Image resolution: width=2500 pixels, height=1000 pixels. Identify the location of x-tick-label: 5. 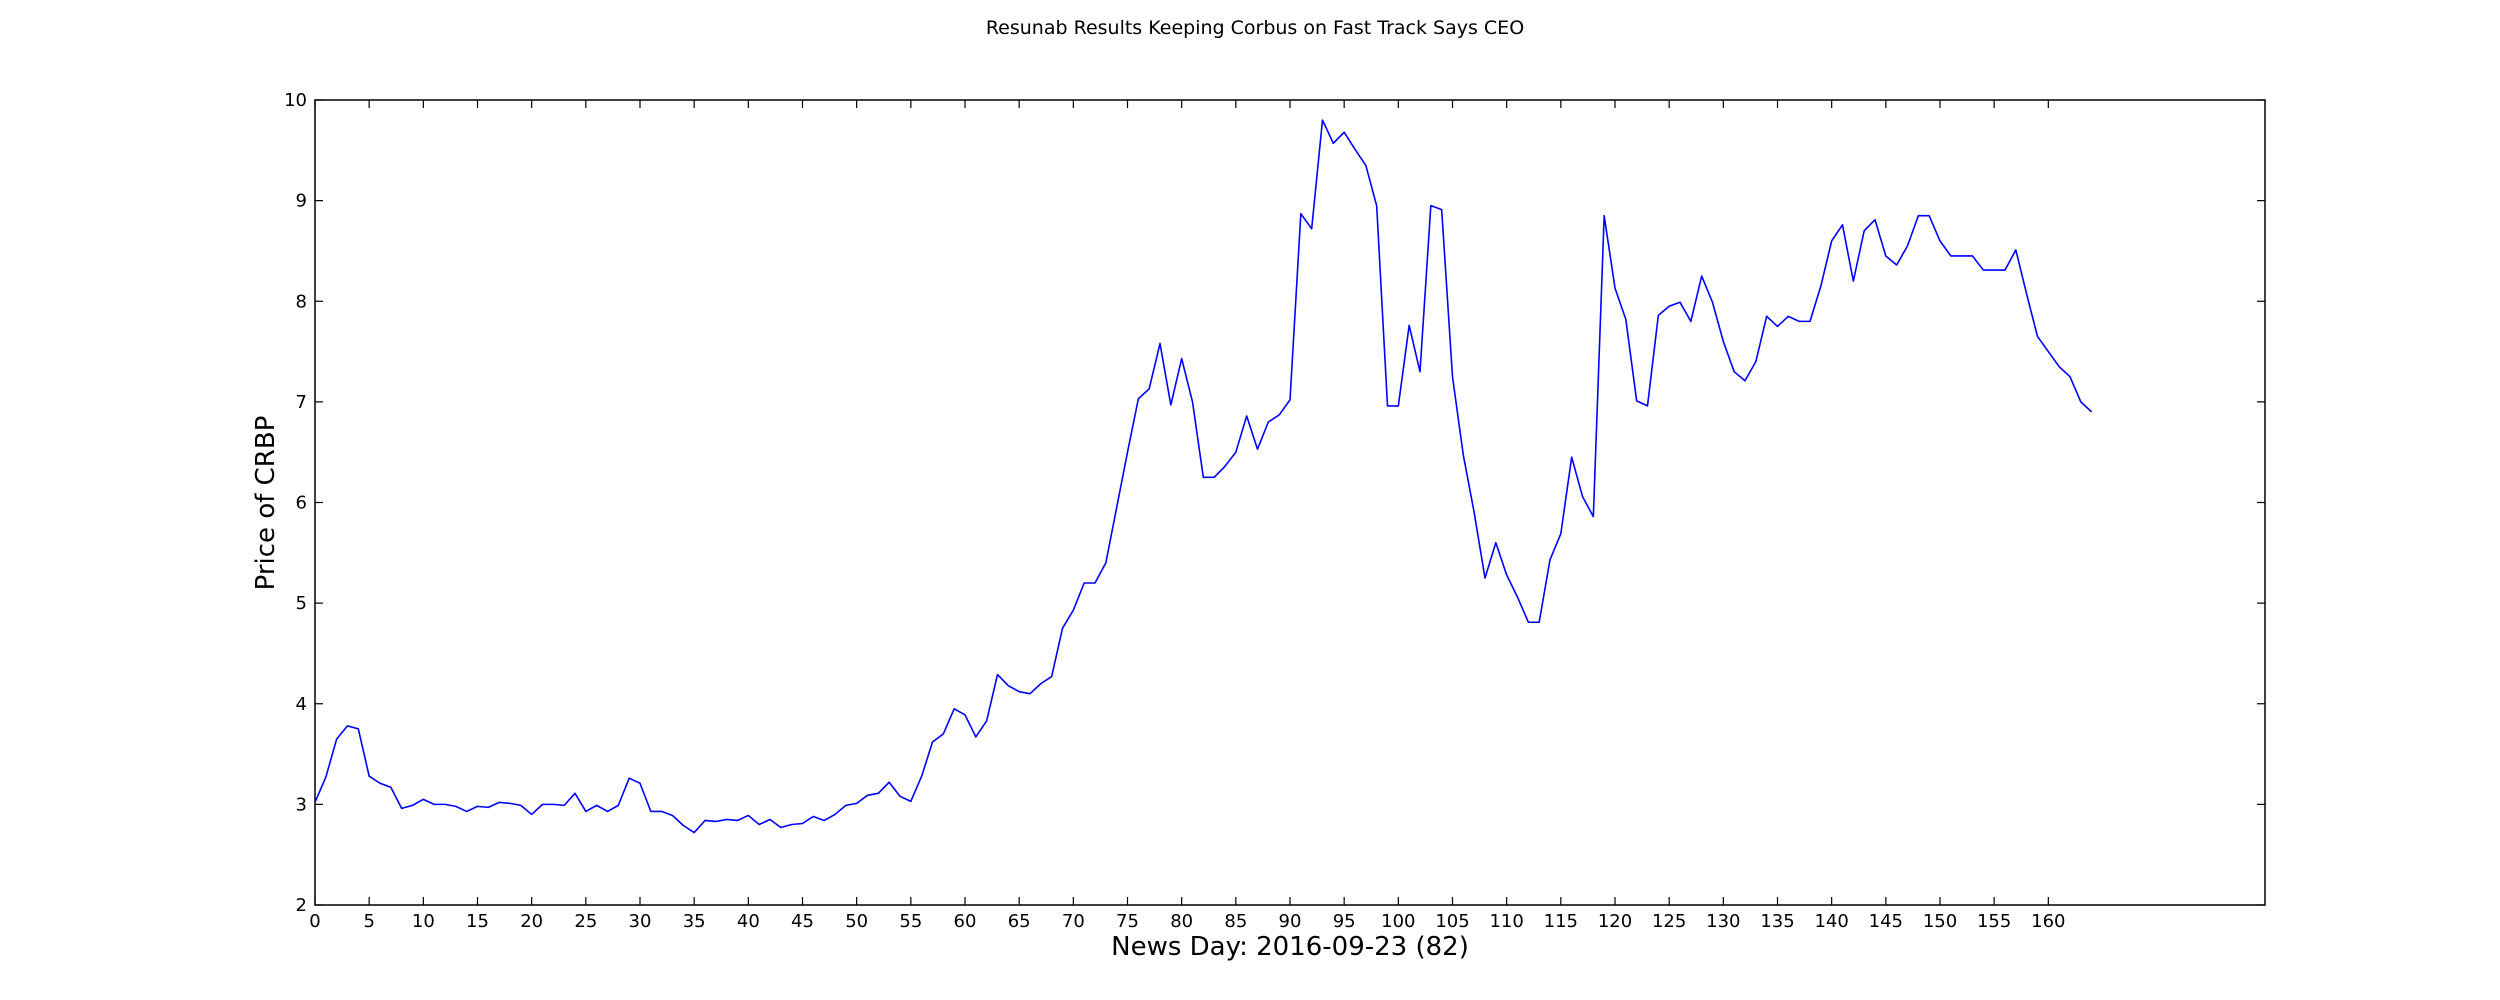
(368, 921).